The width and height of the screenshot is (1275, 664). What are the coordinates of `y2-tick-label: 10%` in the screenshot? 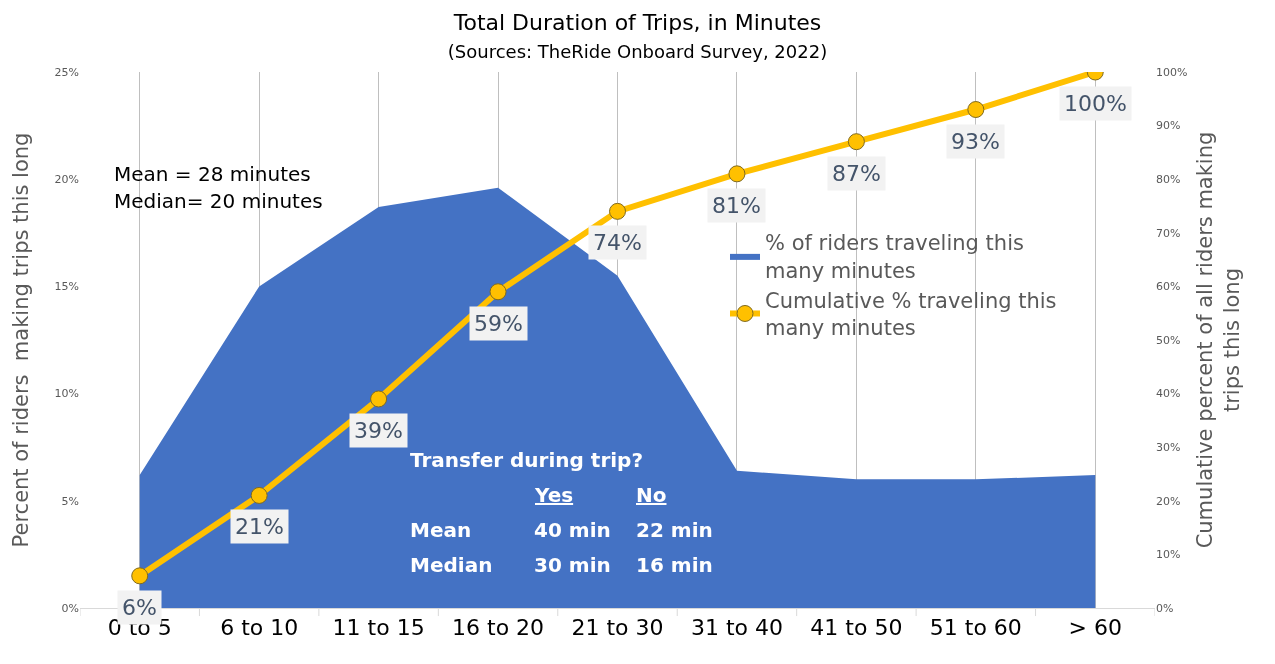 It's located at (1168, 555).